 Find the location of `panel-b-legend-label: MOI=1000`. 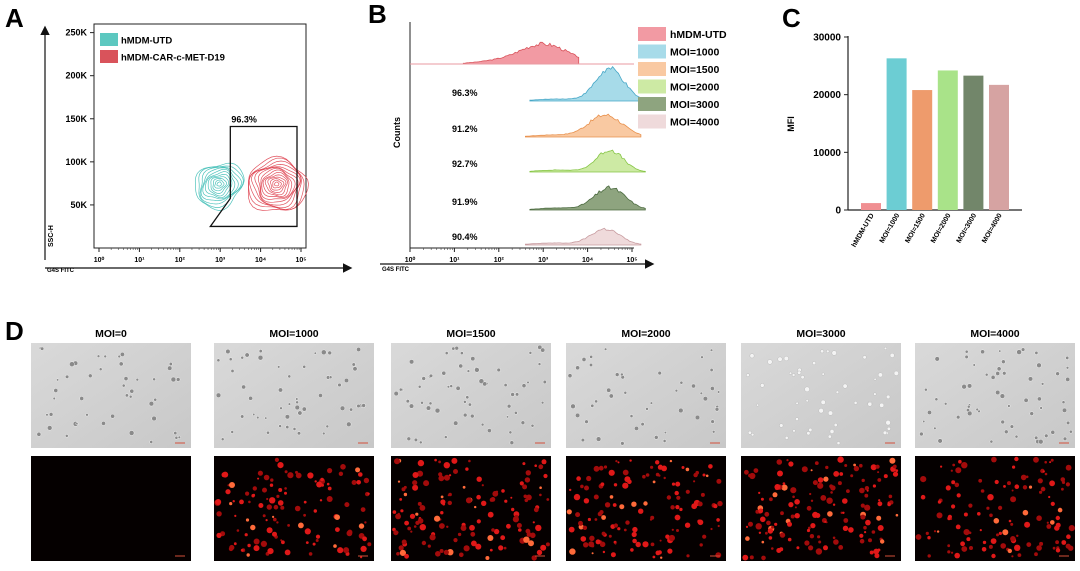

panel-b-legend-label: MOI=1000 is located at coordinates (694, 53).